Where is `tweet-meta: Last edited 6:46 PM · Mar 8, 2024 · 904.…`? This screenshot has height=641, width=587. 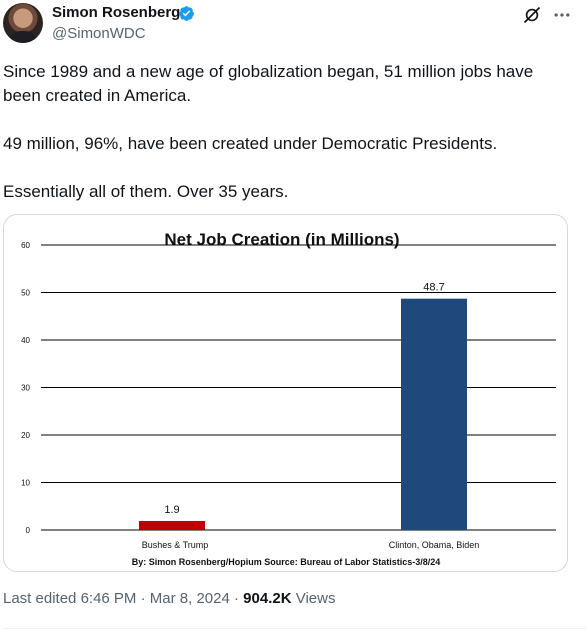
tweet-meta: Last edited 6:46 PM · Mar 8, 2024 · 904.… is located at coordinates (169, 598).